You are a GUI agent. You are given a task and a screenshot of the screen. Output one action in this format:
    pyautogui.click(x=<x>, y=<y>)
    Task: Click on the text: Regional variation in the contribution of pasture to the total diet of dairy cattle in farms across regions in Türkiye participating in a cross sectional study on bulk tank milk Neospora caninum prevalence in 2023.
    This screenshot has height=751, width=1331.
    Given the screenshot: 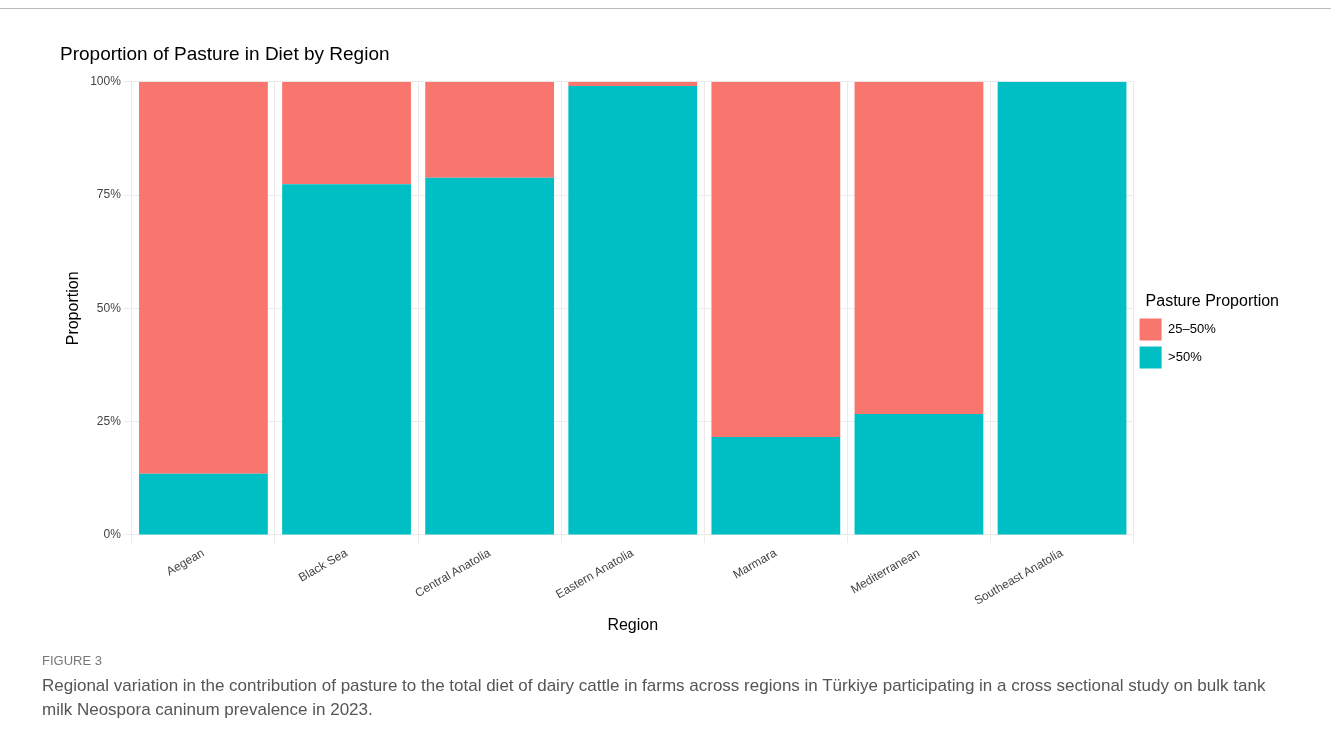 What is the action you would take?
    pyautogui.click(x=654, y=698)
    